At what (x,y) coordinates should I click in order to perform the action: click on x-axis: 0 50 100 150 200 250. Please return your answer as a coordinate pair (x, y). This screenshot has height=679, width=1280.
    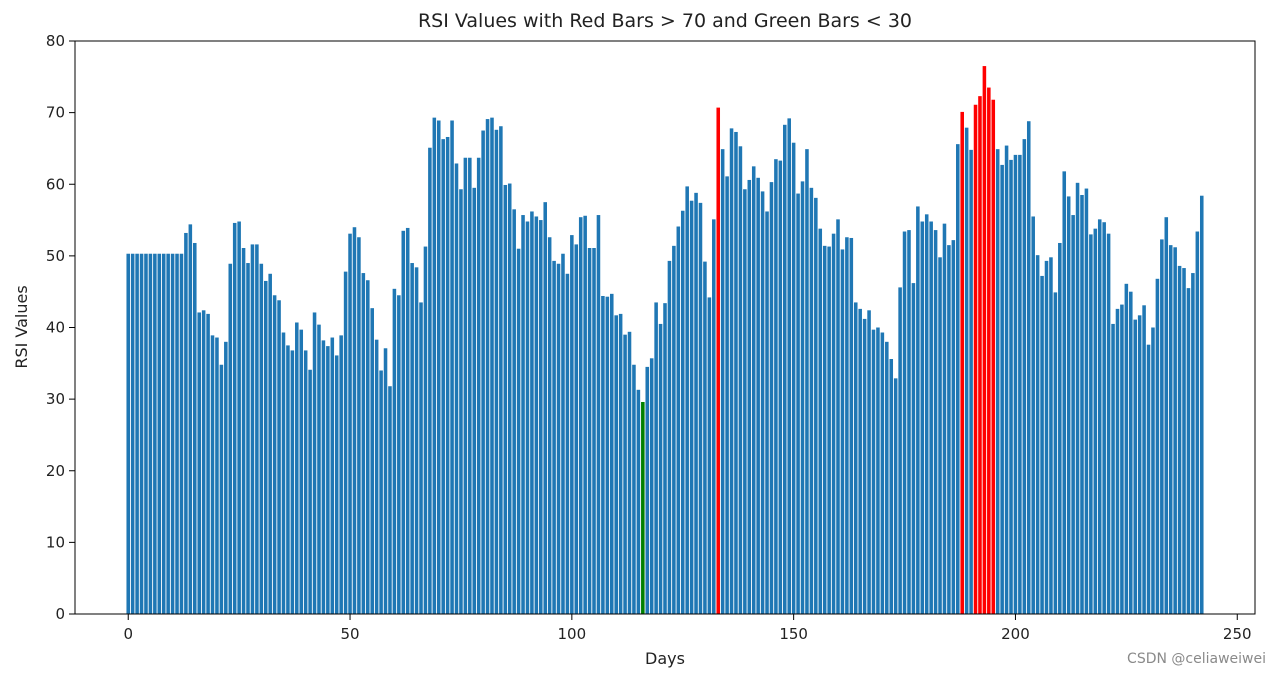
    Looking at the image, I should click on (687, 628).